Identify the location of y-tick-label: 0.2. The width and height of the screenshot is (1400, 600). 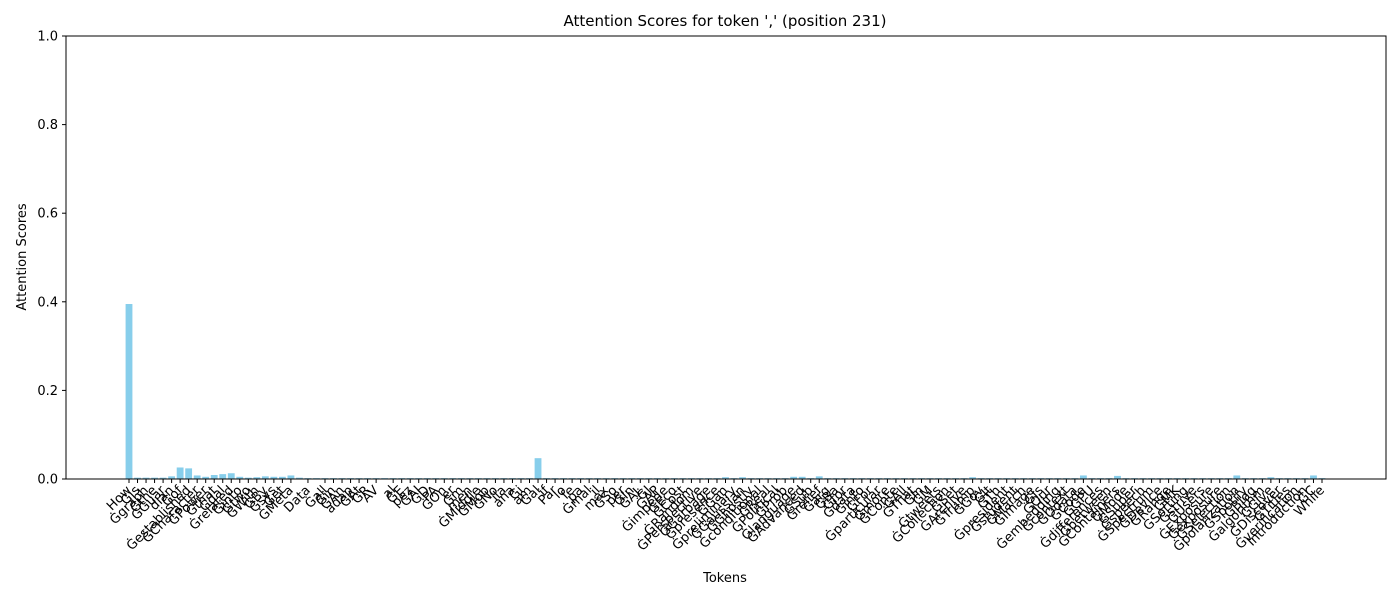
(47, 391).